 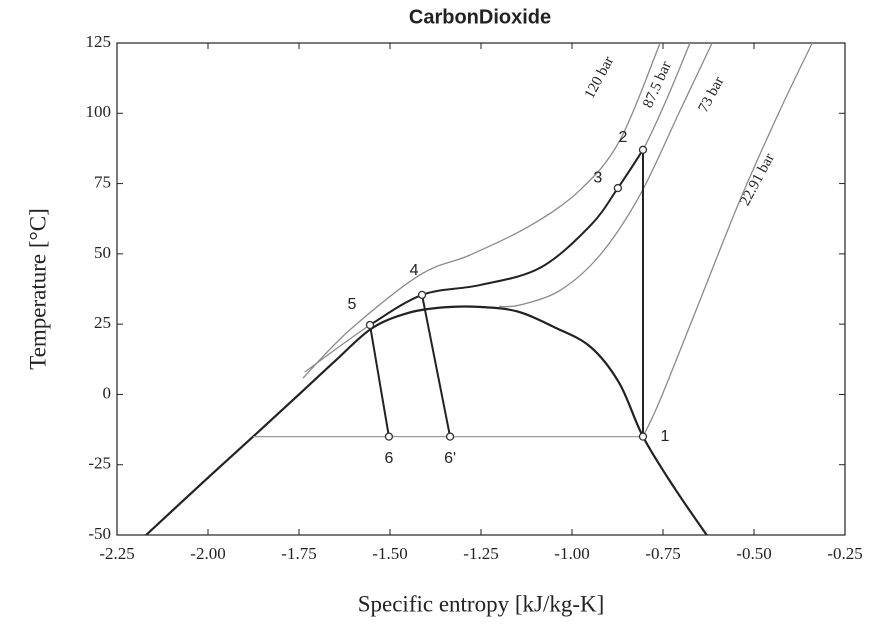 What do you see at coordinates (450, 458) in the screenshot?
I see `state-label: 6'` at bounding box center [450, 458].